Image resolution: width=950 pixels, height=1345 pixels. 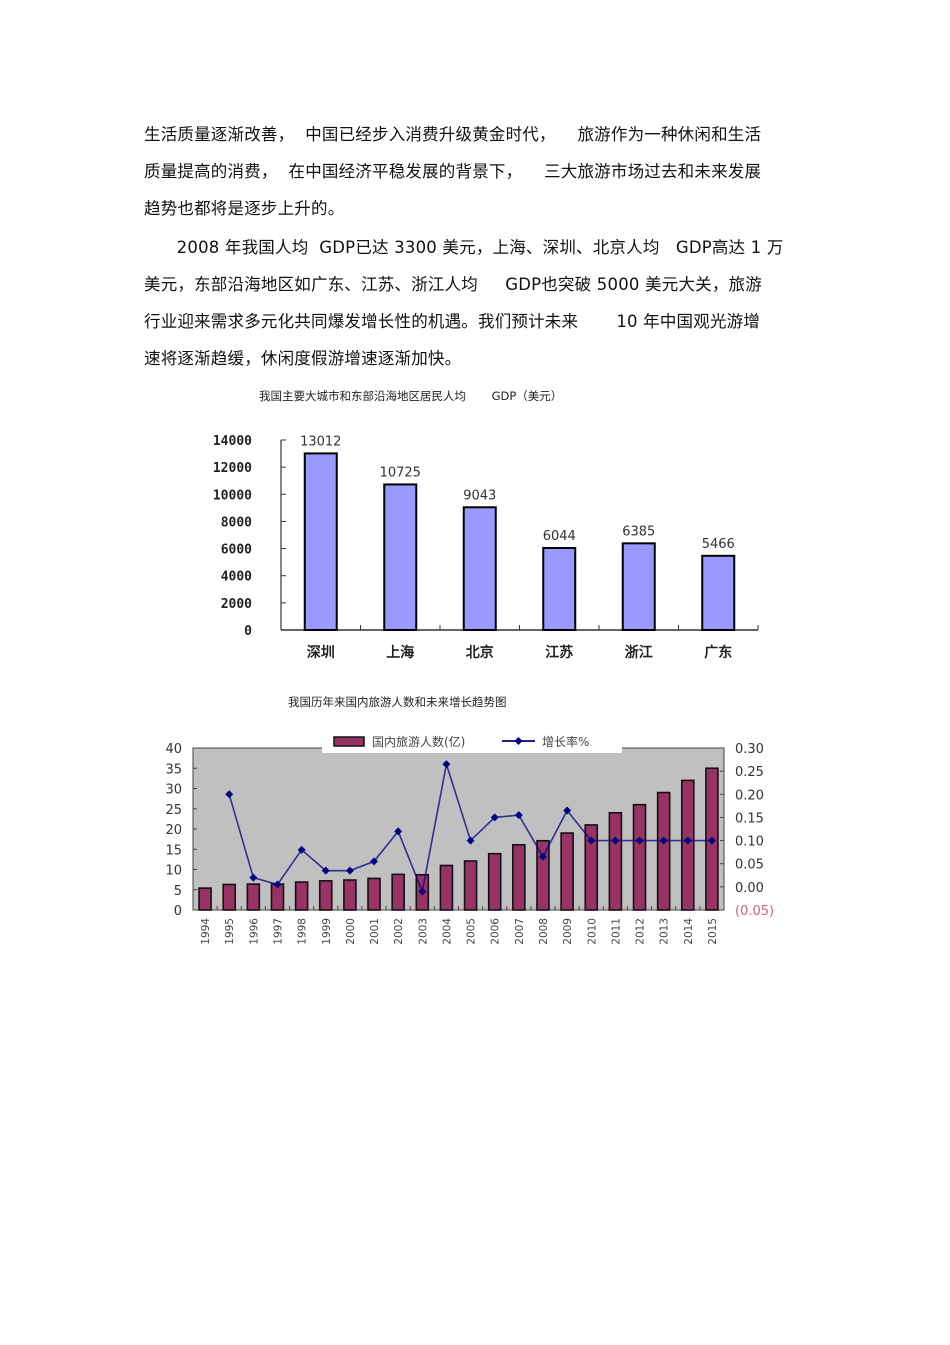 I want to click on year-label: 2006, so click(x=496, y=931).